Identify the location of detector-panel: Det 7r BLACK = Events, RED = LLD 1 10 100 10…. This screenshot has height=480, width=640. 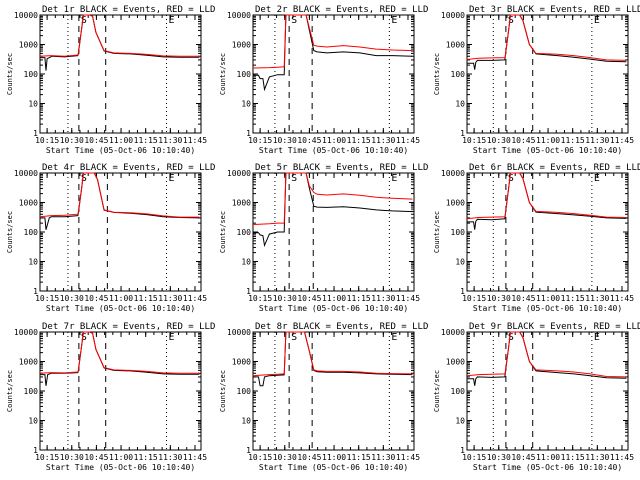
(110, 397).